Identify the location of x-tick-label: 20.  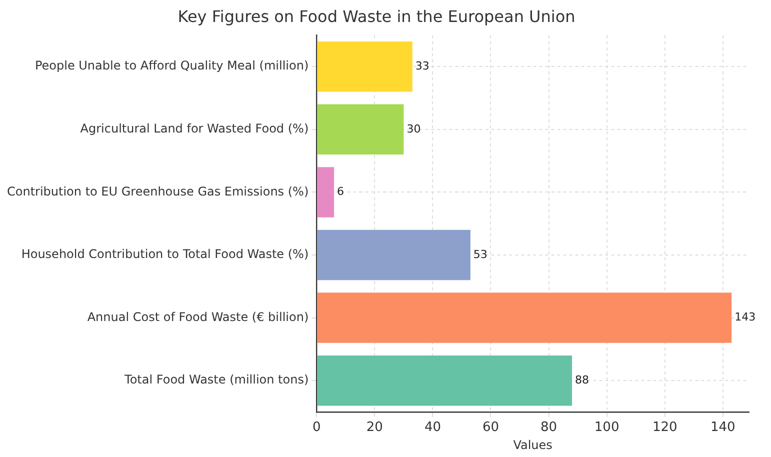
(374, 428).